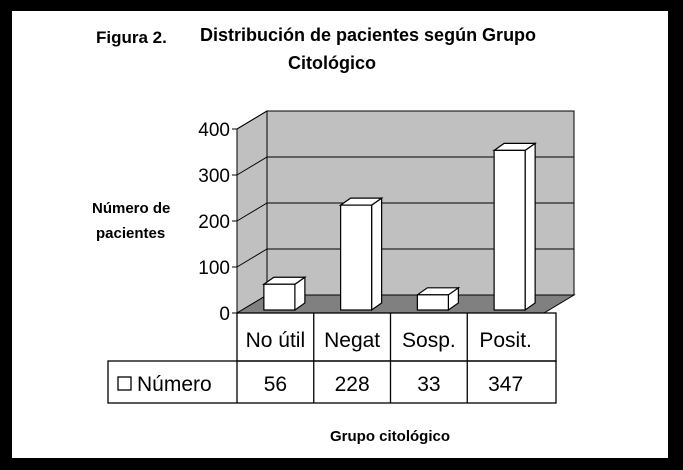  Describe the element at coordinates (332, 382) in the screenshot. I see `table-value-row` at that location.